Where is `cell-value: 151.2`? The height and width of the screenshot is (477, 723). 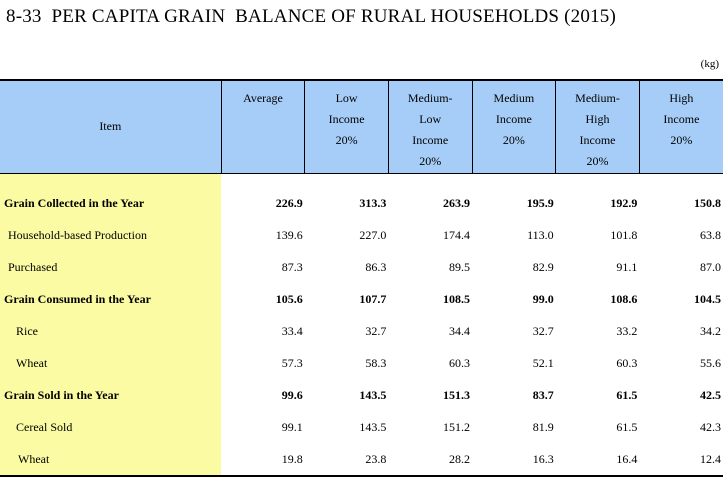 cell-value: 151.2 is located at coordinates (457, 426).